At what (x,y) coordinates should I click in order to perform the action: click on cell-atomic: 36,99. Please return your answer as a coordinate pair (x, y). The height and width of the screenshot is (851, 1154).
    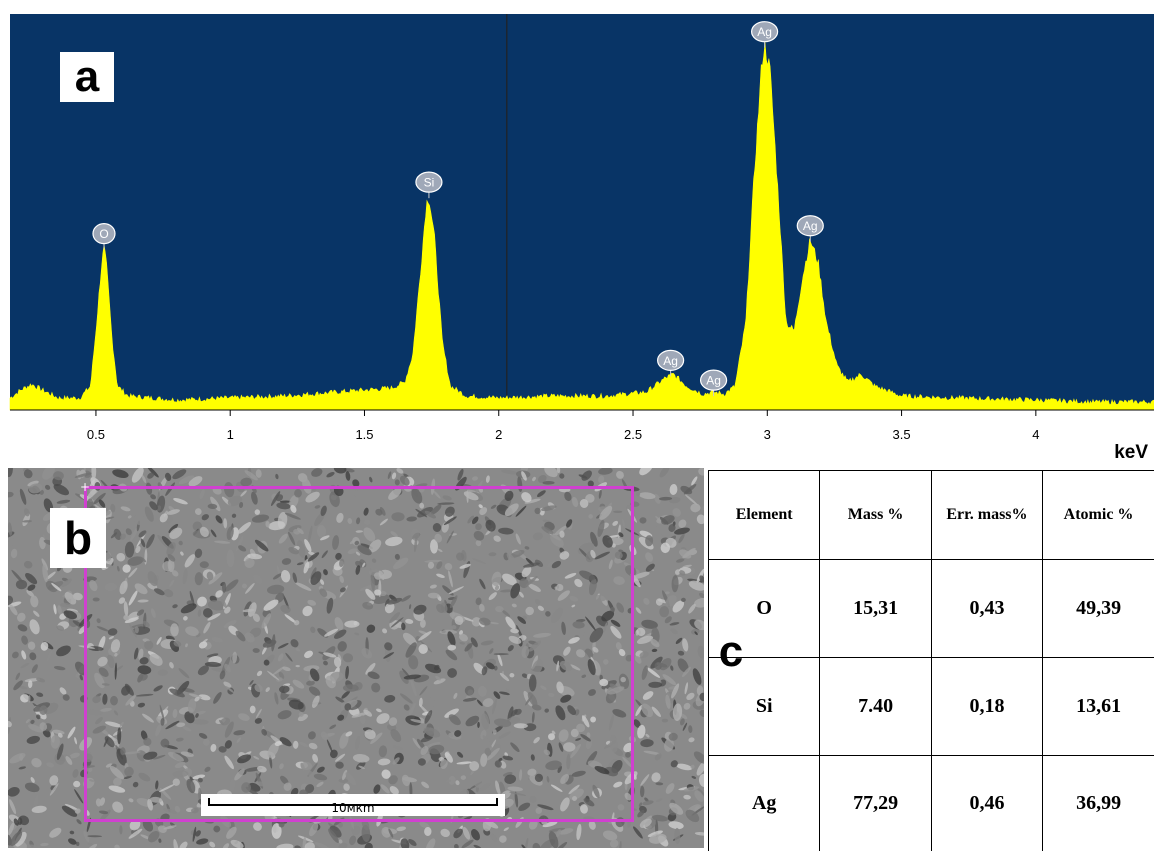
    Looking at the image, I should click on (1098, 802).